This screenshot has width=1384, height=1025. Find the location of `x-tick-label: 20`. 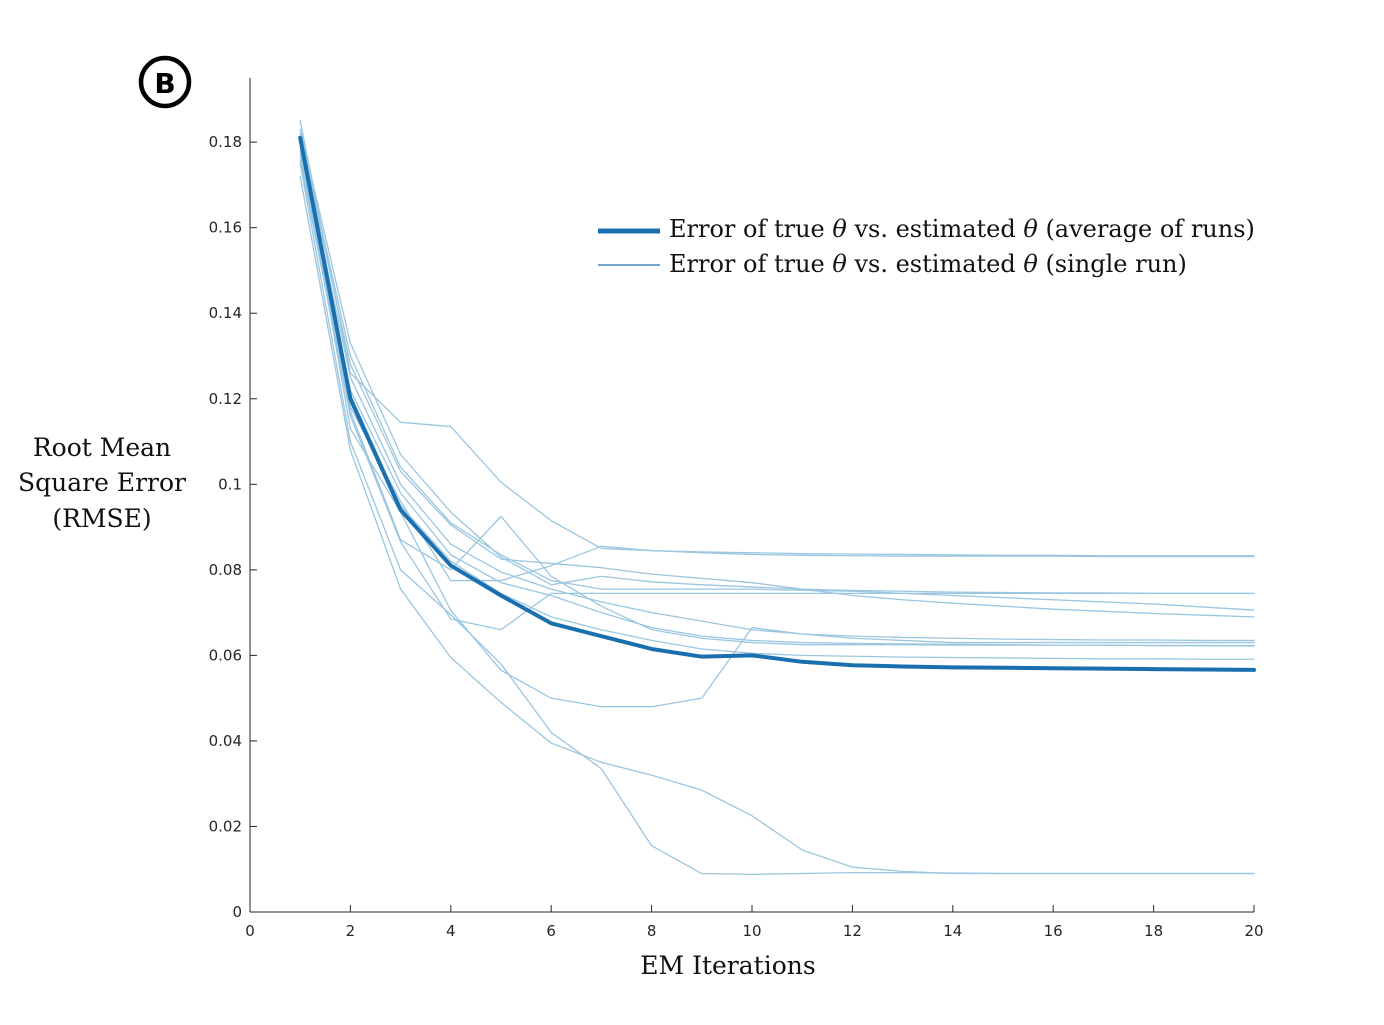

x-tick-label: 20 is located at coordinates (1253, 931).